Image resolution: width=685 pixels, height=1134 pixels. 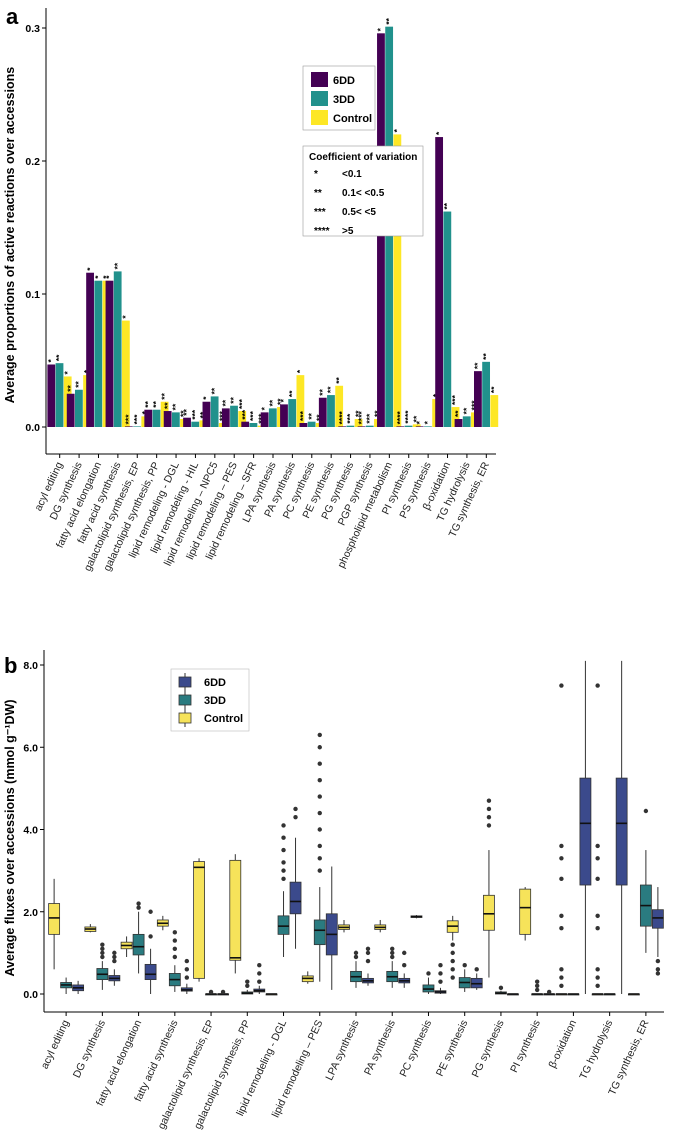 What do you see at coordinates (319, 98) in the screenshot?
I see `panel-a-legend-swatch-3dd` at bounding box center [319, 98].